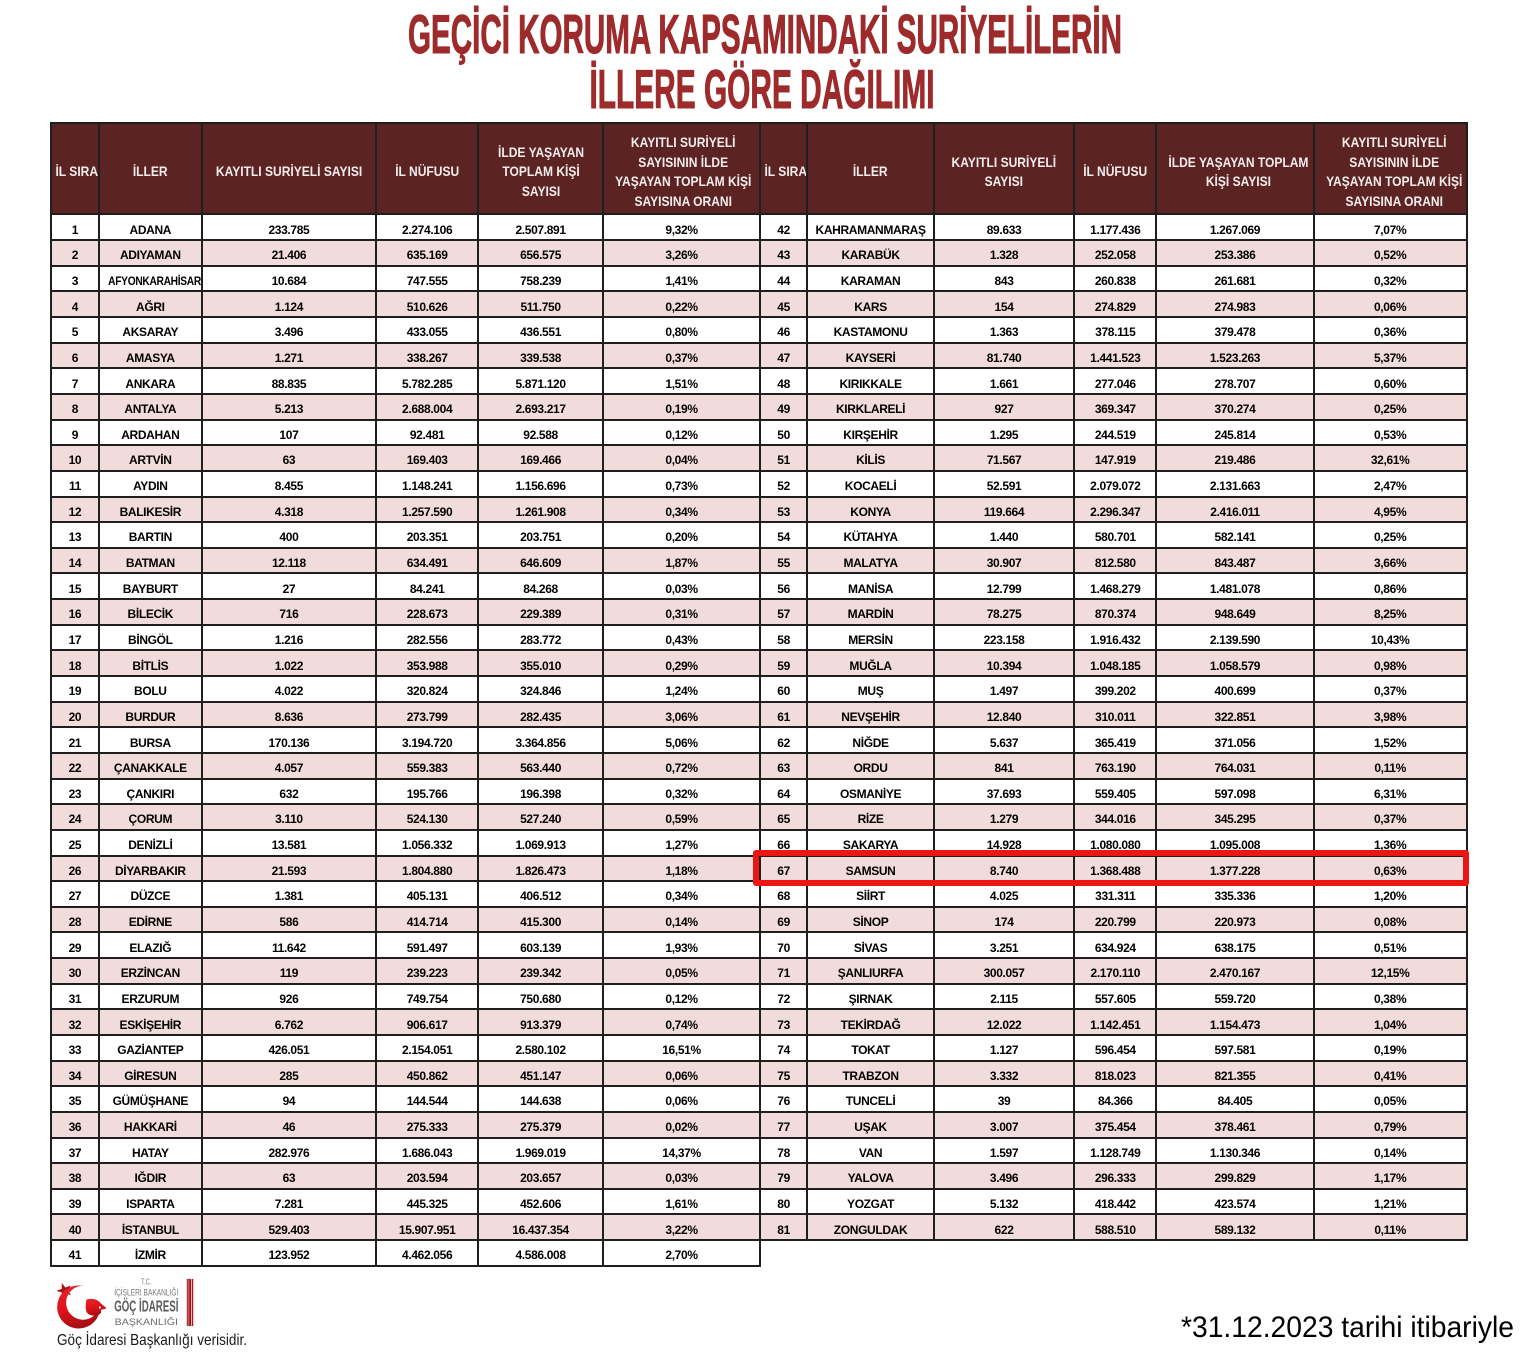 The width and height of the screenshot is (1530, 1354). What do you see at coordinates (1347, 1327) in the screenshot?
I see `svg-text: *31.12.2023 tarihi itibariyle` at bounding box center [1347, 1327].